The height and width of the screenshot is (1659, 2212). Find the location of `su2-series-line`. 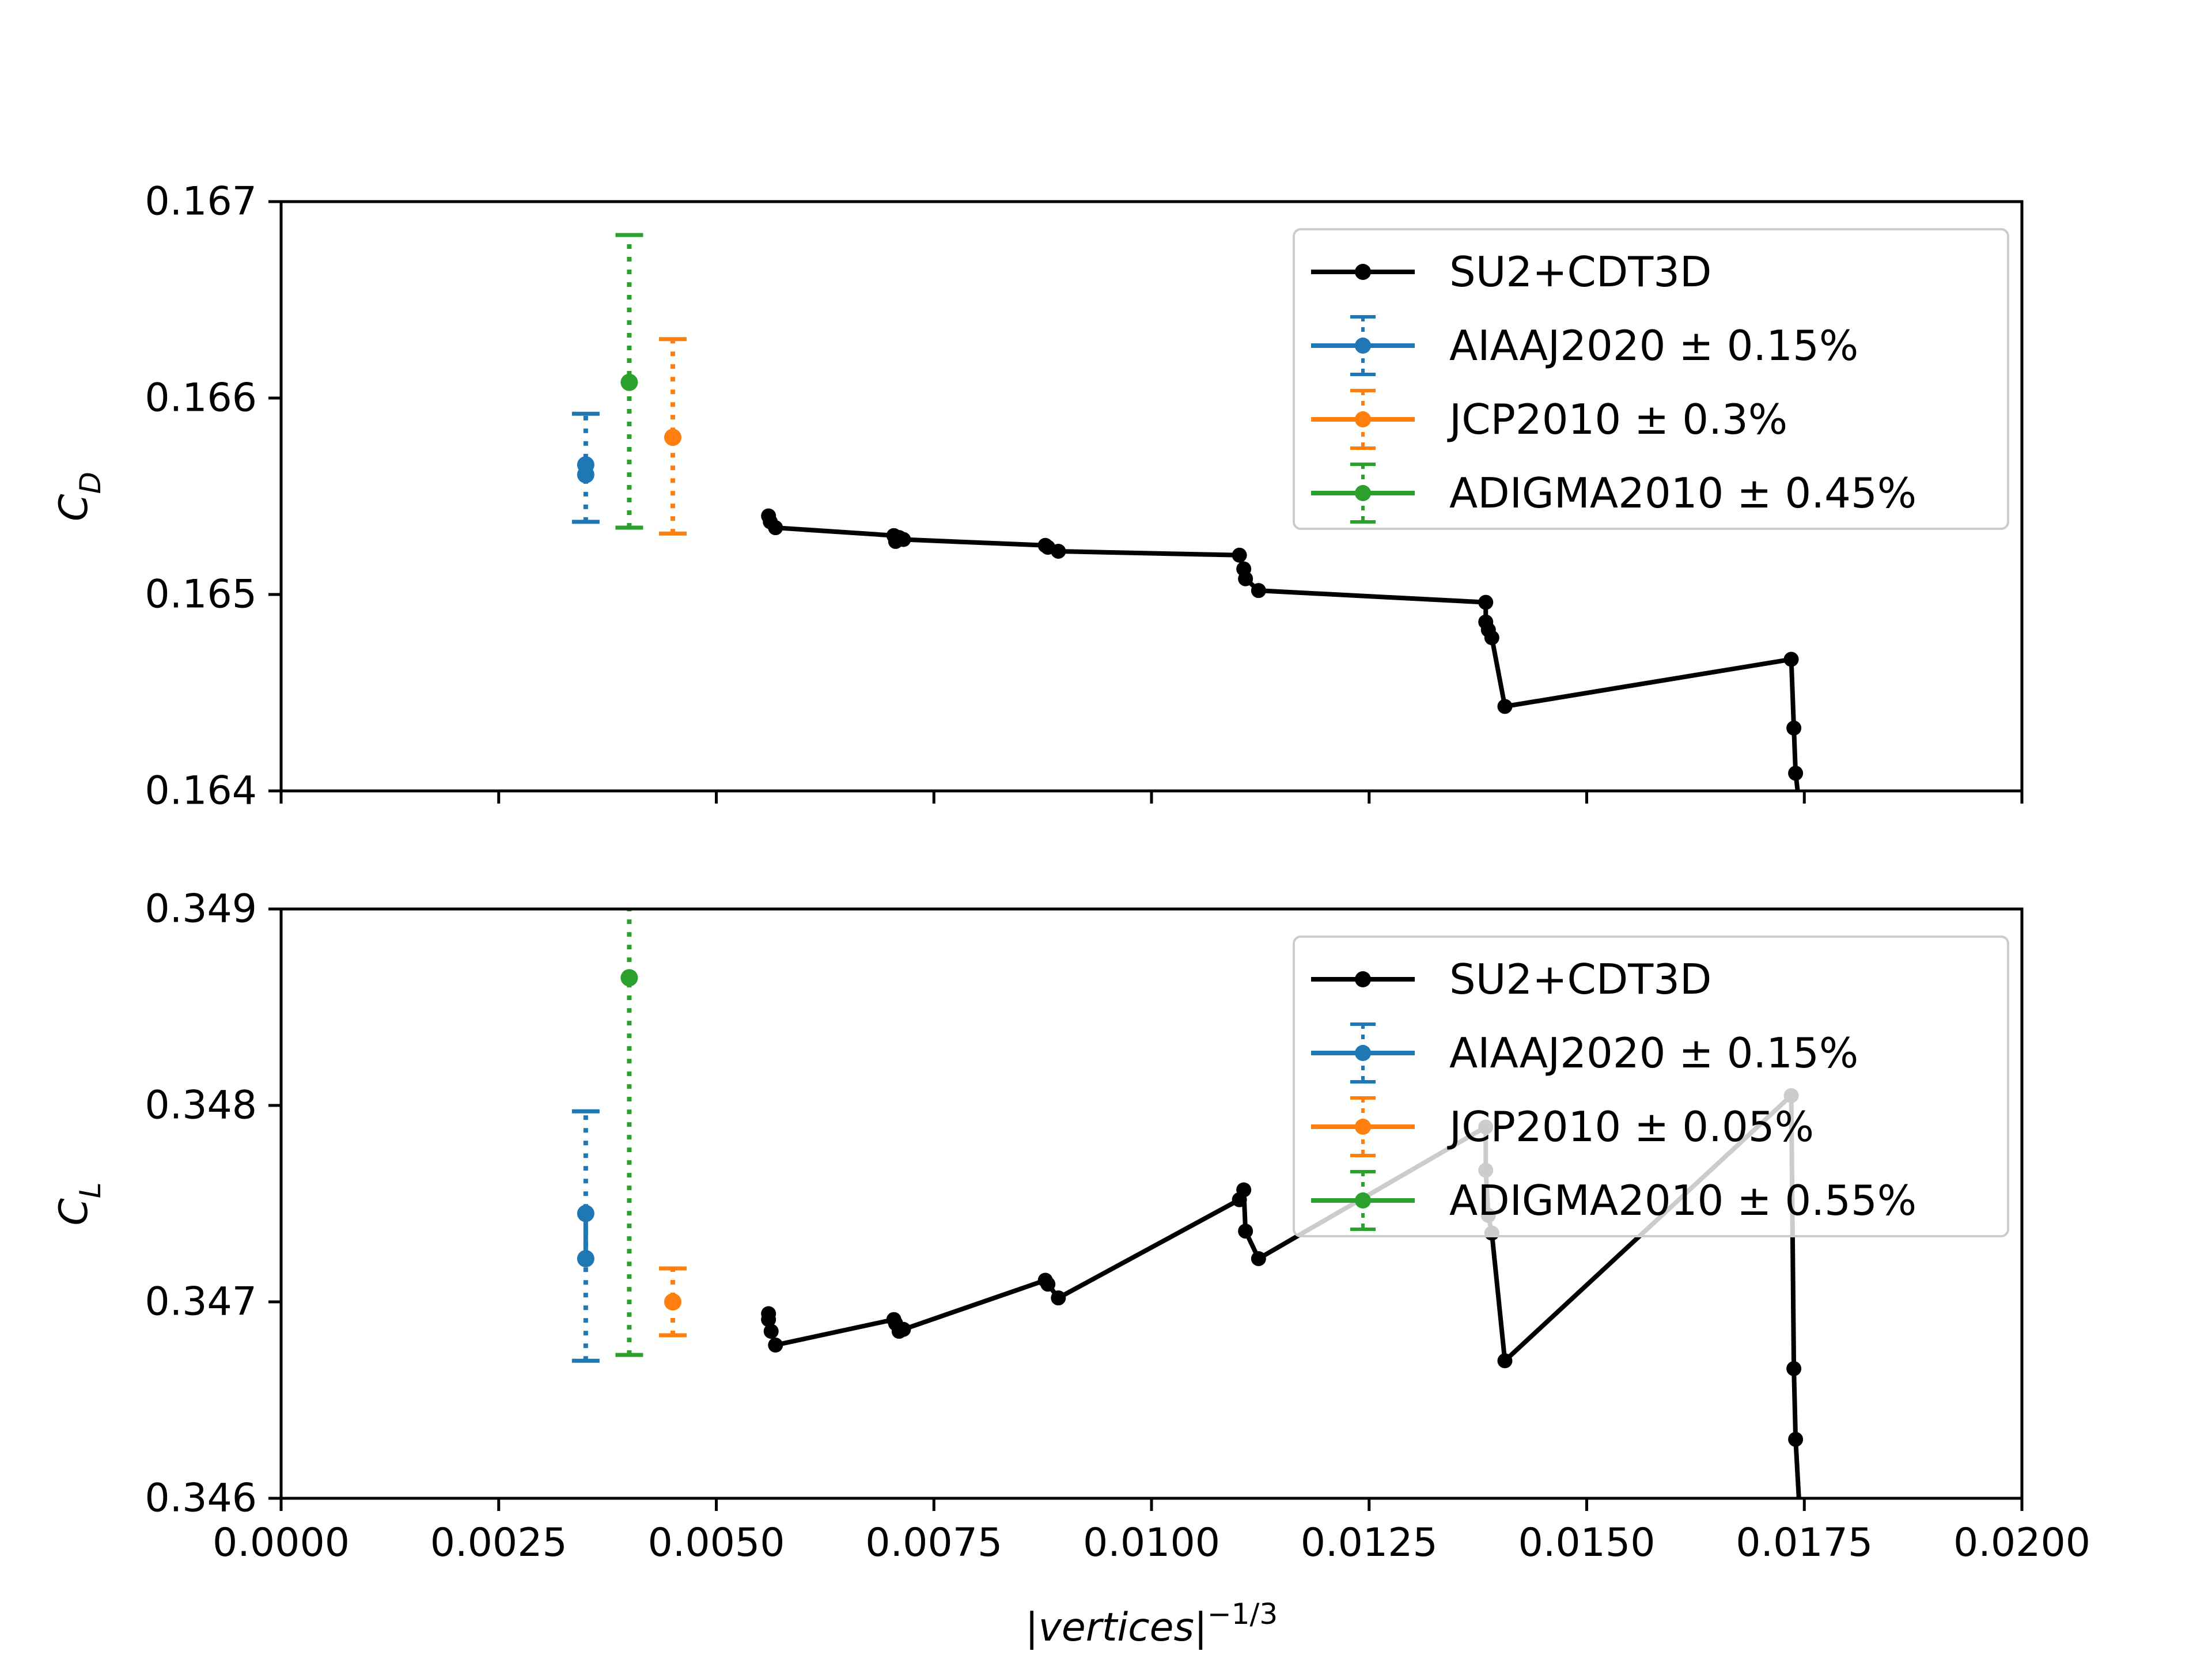

su2-series-line is located at coordinates (1283, 653).